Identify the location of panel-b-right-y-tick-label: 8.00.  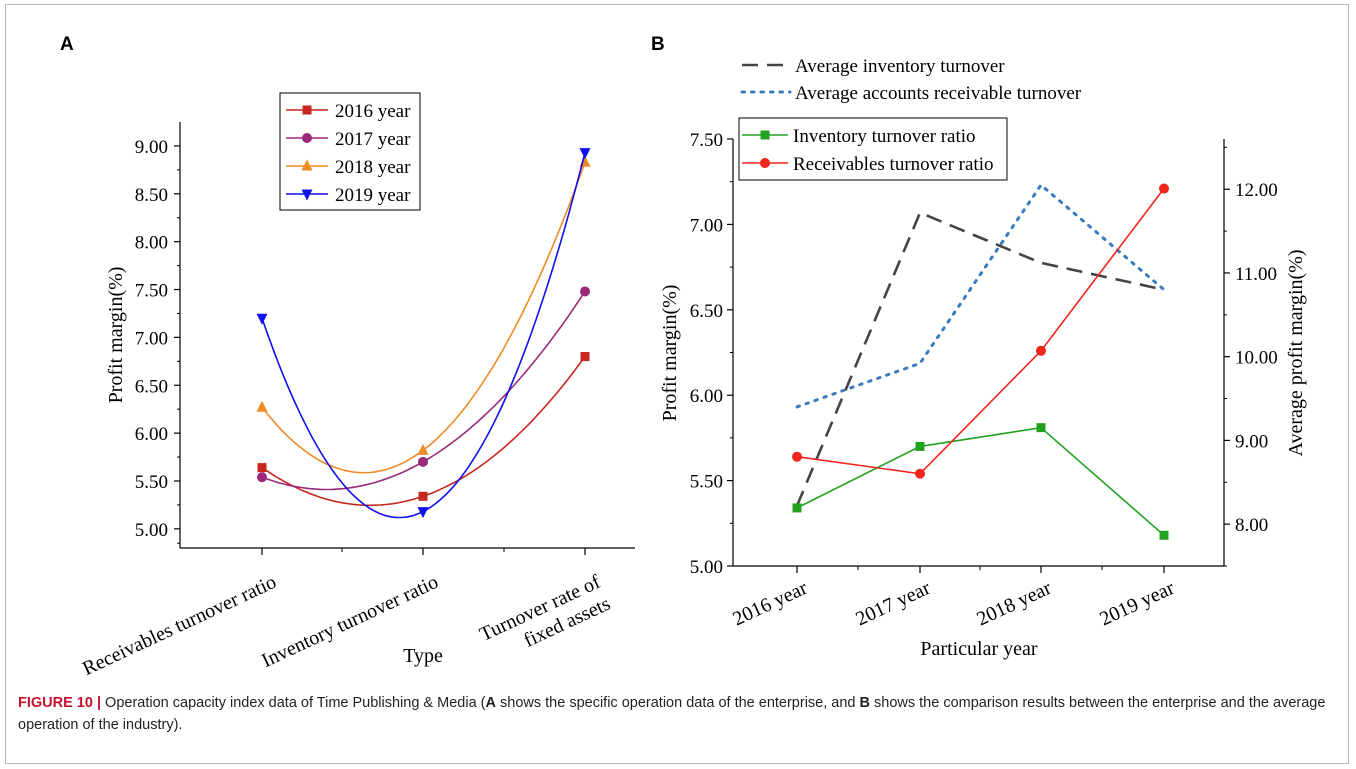
(1251, 525).